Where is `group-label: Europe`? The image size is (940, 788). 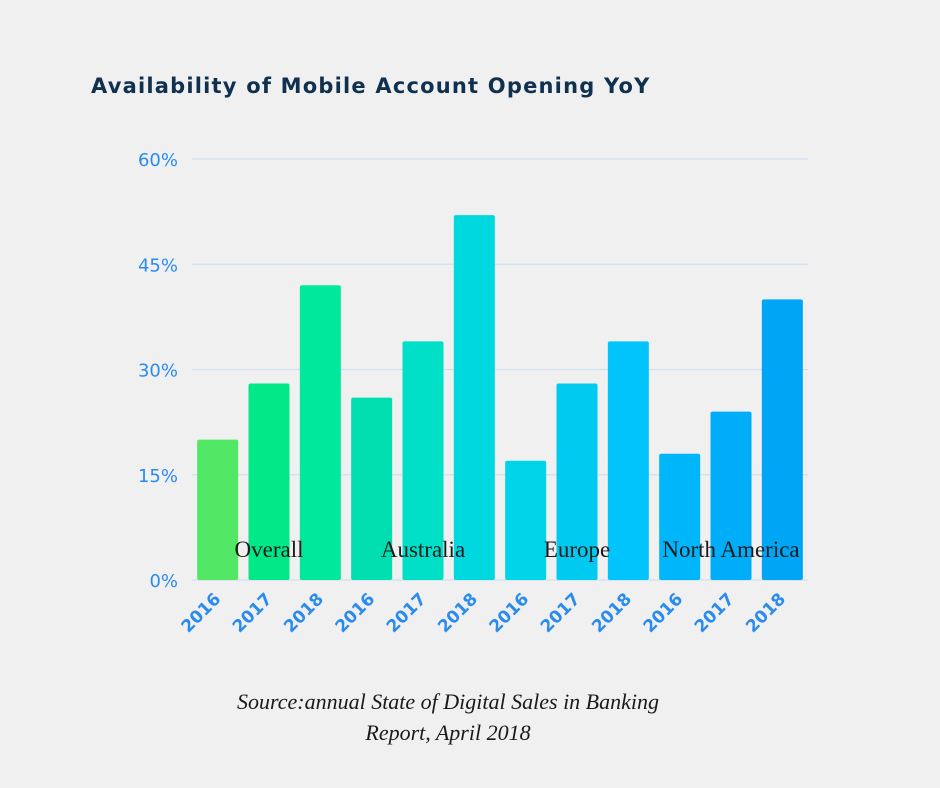 group-label: Europe is located at coordinates (577, 549).